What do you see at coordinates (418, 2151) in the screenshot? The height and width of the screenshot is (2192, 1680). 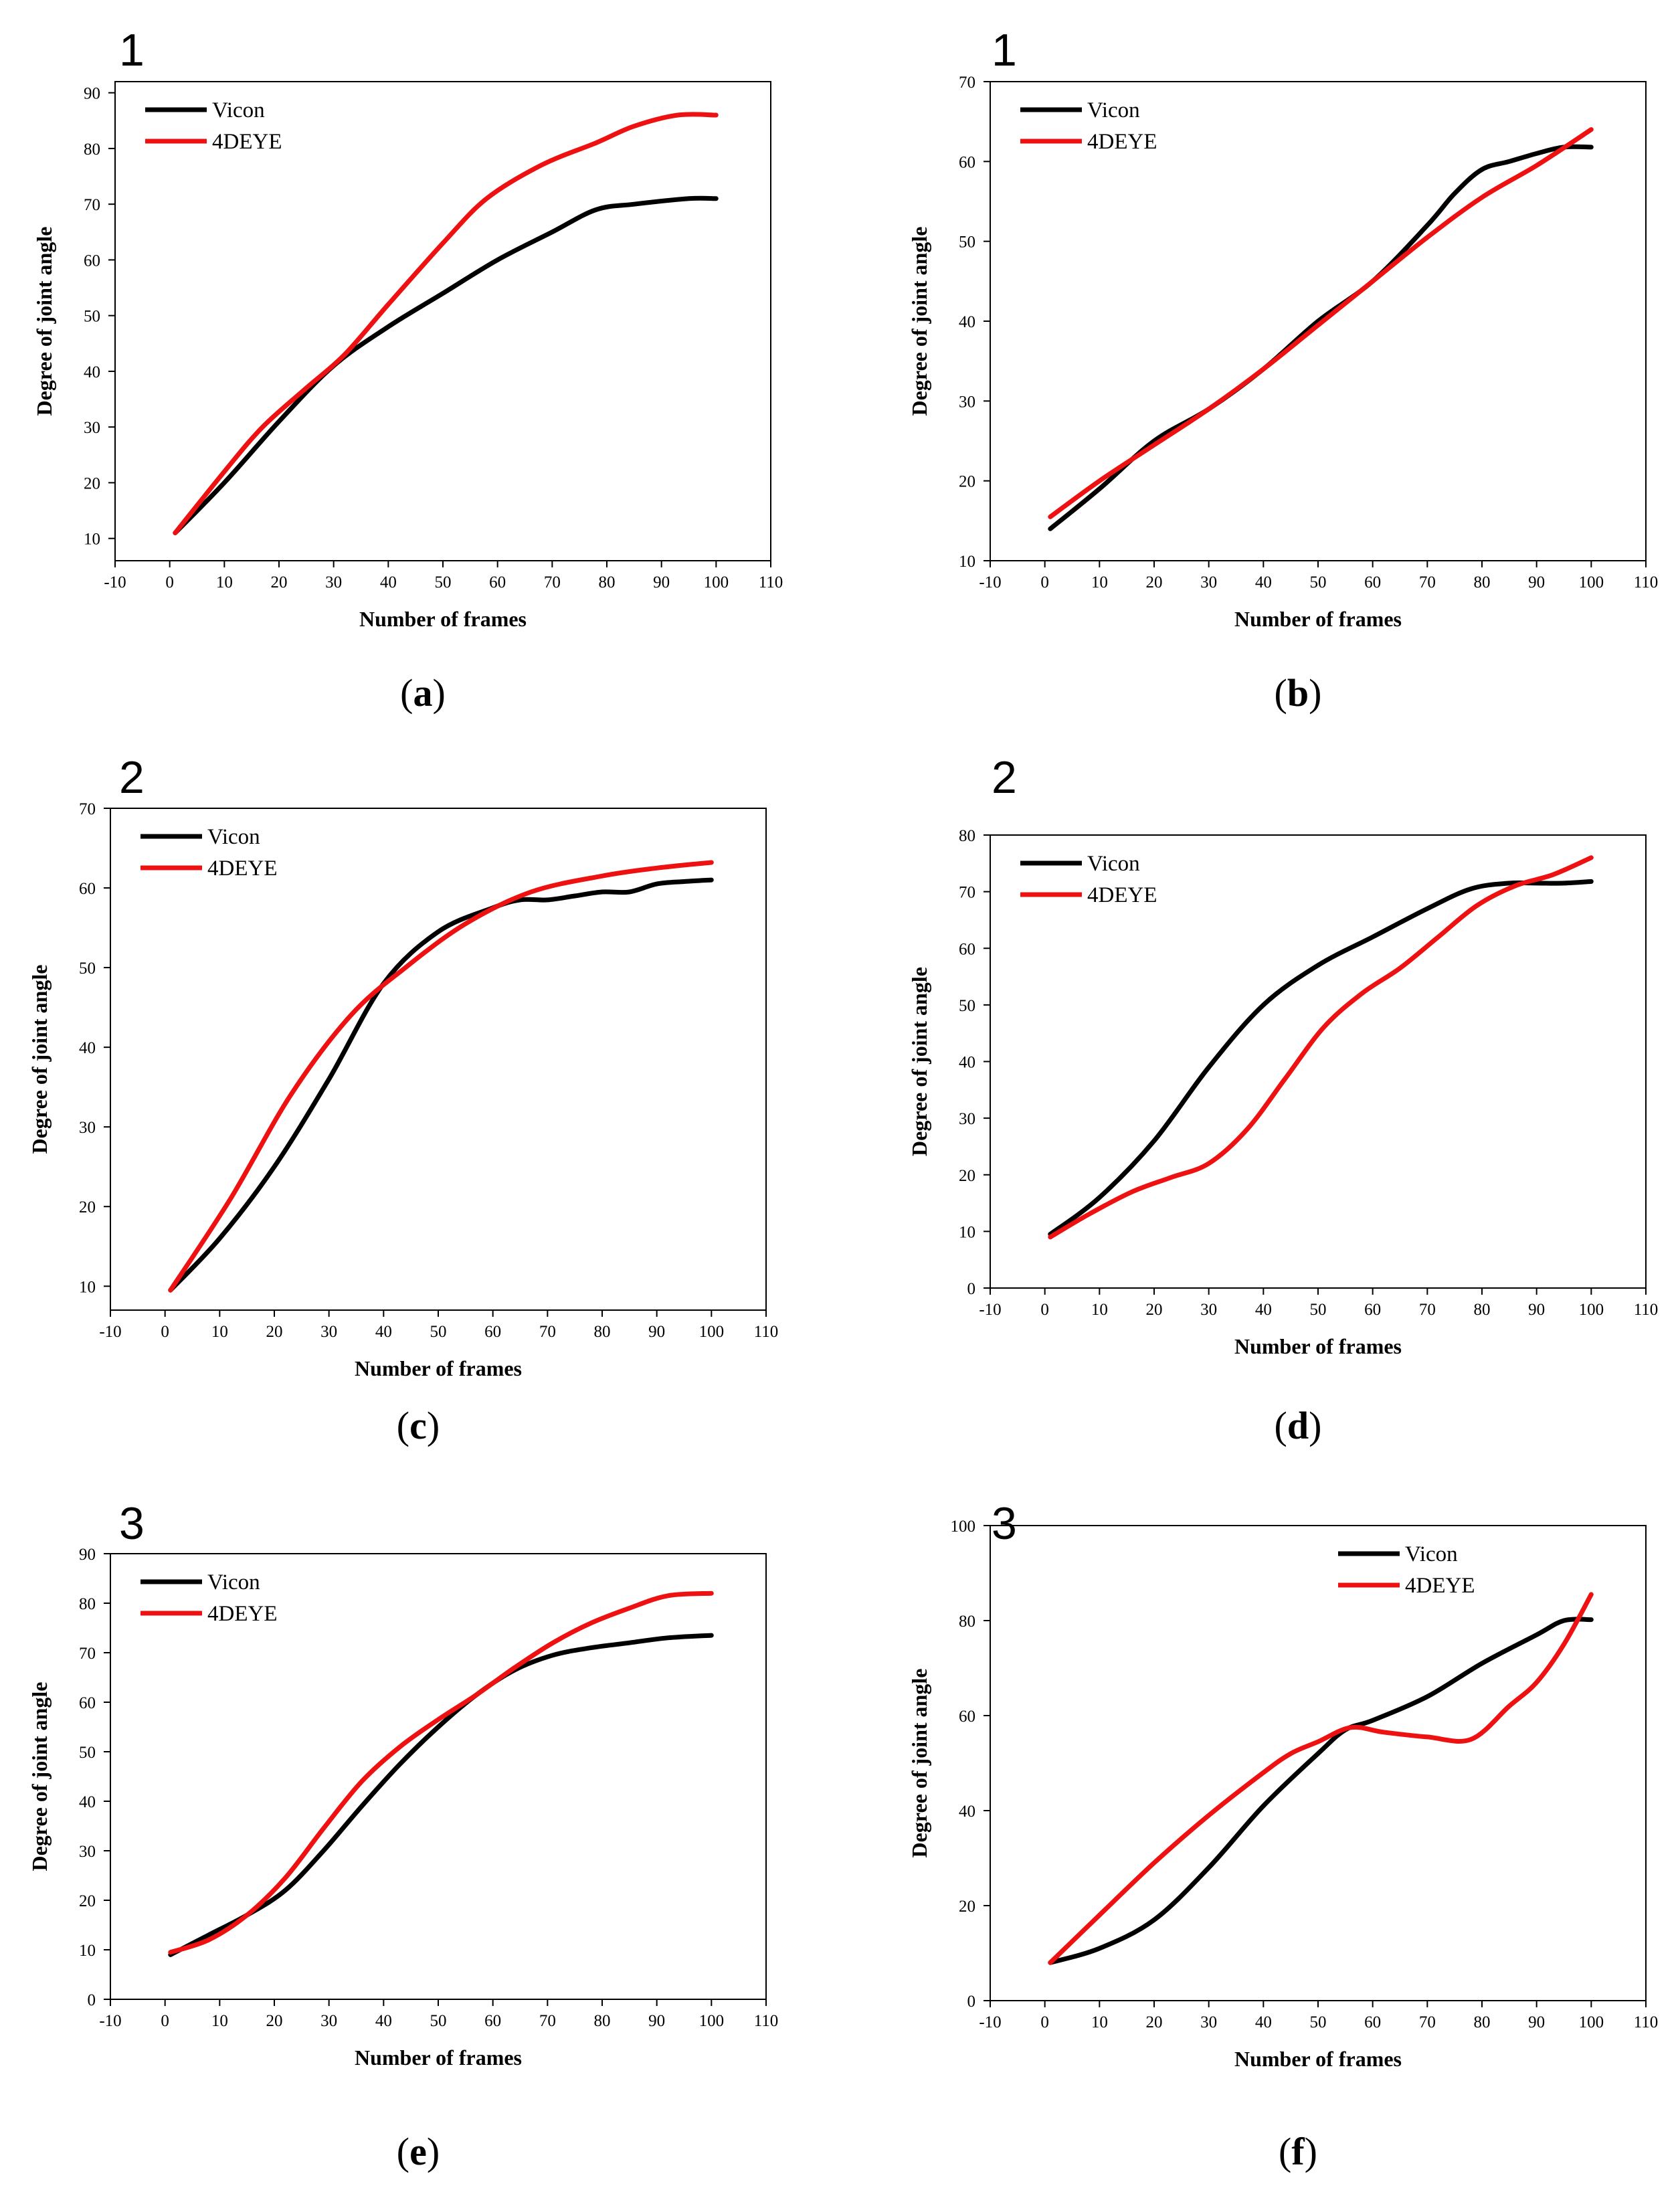 I see `panel-caption-letter: e` at bounding box center [418, 2151].